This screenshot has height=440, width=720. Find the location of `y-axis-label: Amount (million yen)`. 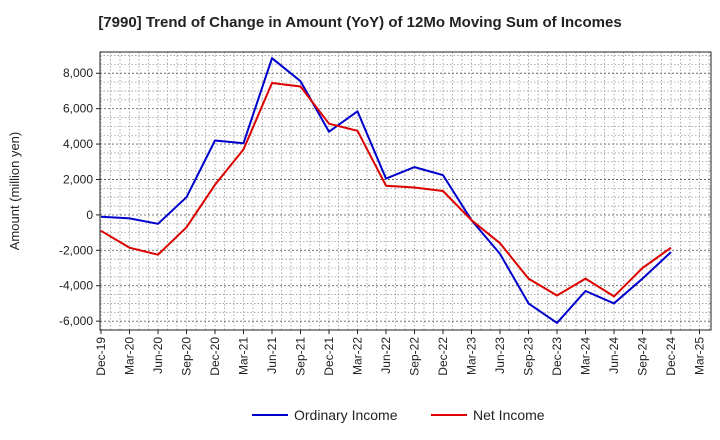

y-axis-label: Amount (million yen) is located at coordinates (14, 191).